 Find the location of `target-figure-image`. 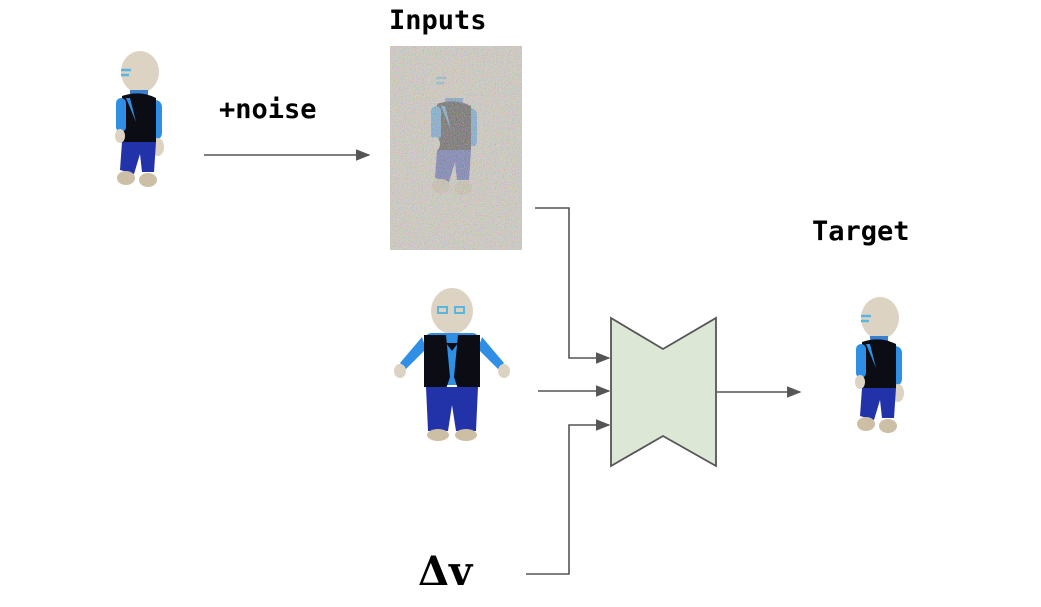

target-figure-image is located at coordinates (879, 365).